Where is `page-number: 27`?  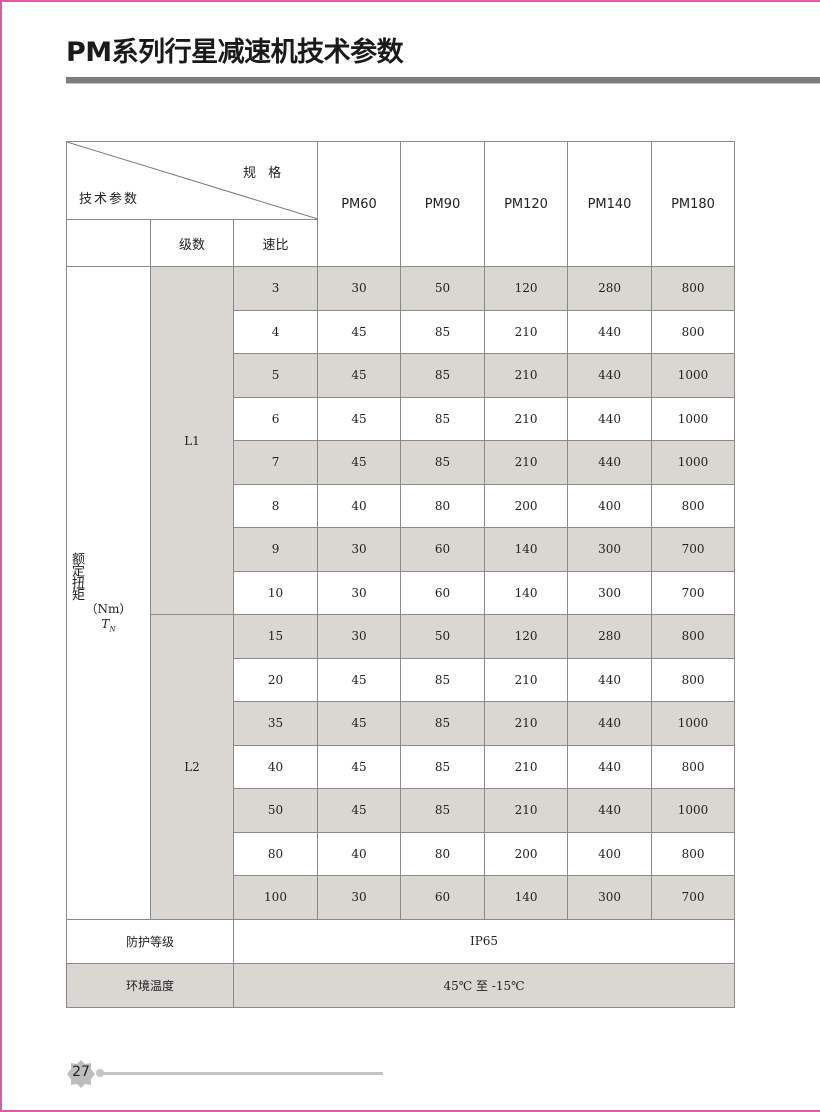
page-number: 27 is located at coordinates (81, 1072).